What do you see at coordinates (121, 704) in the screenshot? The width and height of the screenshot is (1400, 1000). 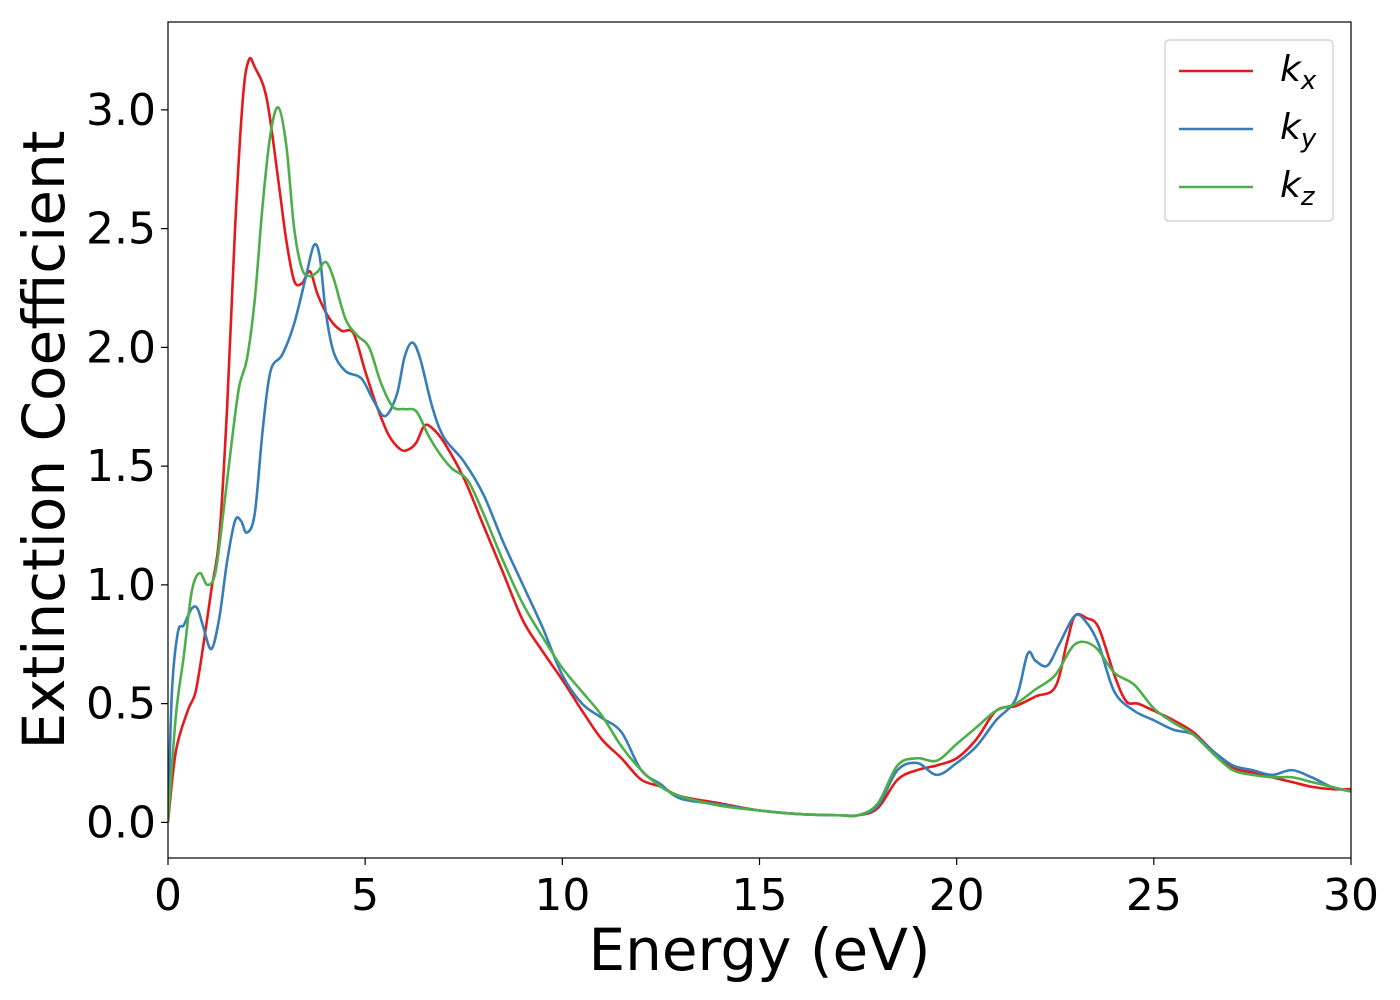 I see `y-tick-label: 0.5` at bounding box center [121, 704].